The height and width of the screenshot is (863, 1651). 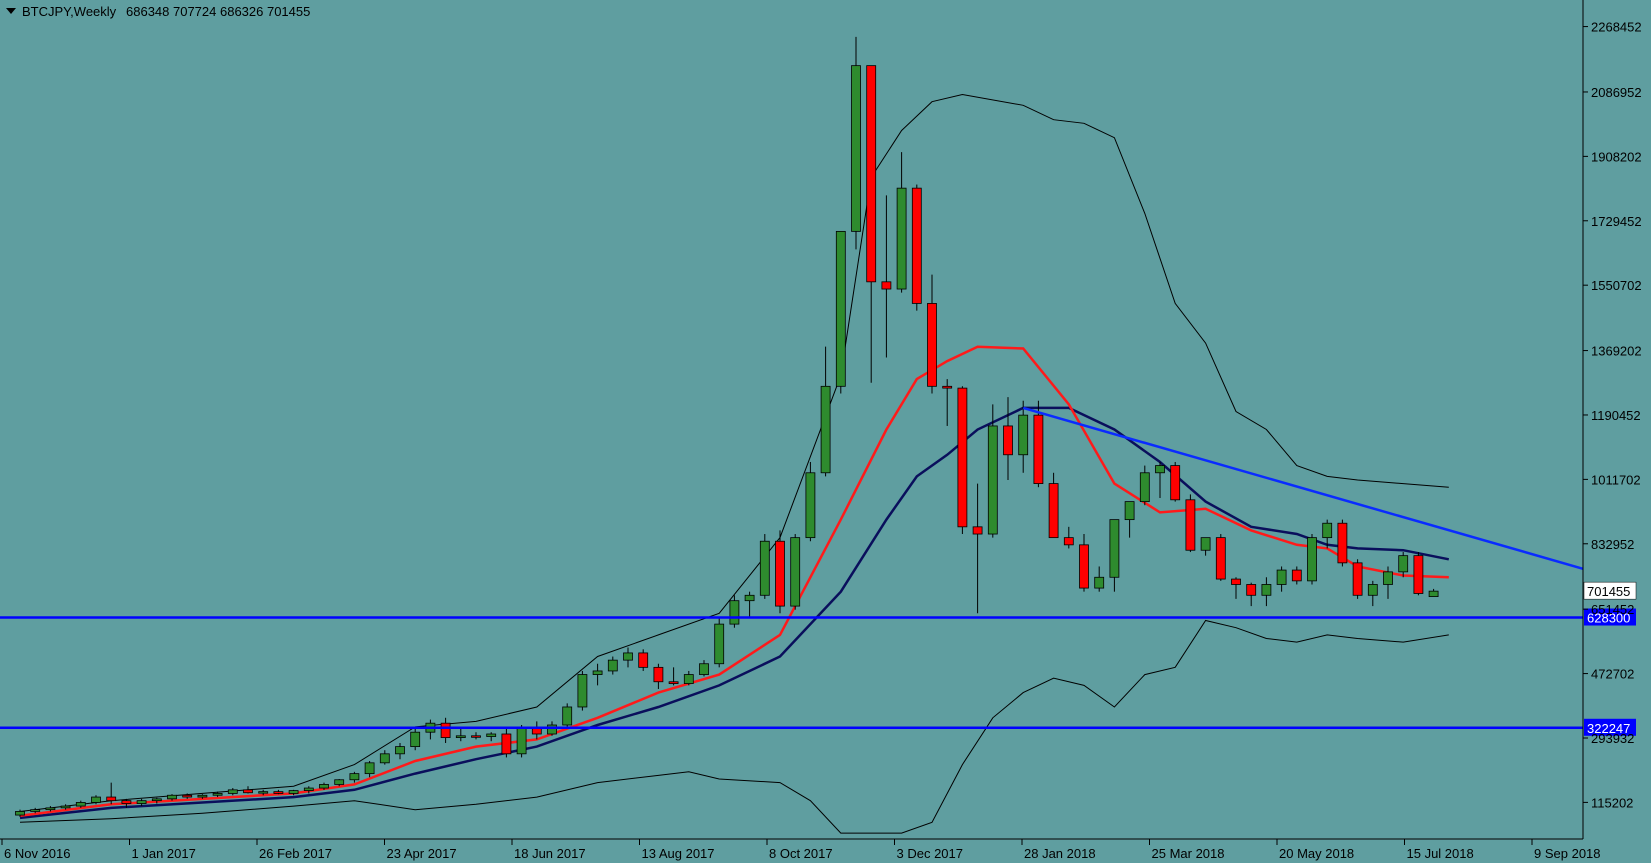 I want to click on level-label: 322247, so click(x=1608, y=728).